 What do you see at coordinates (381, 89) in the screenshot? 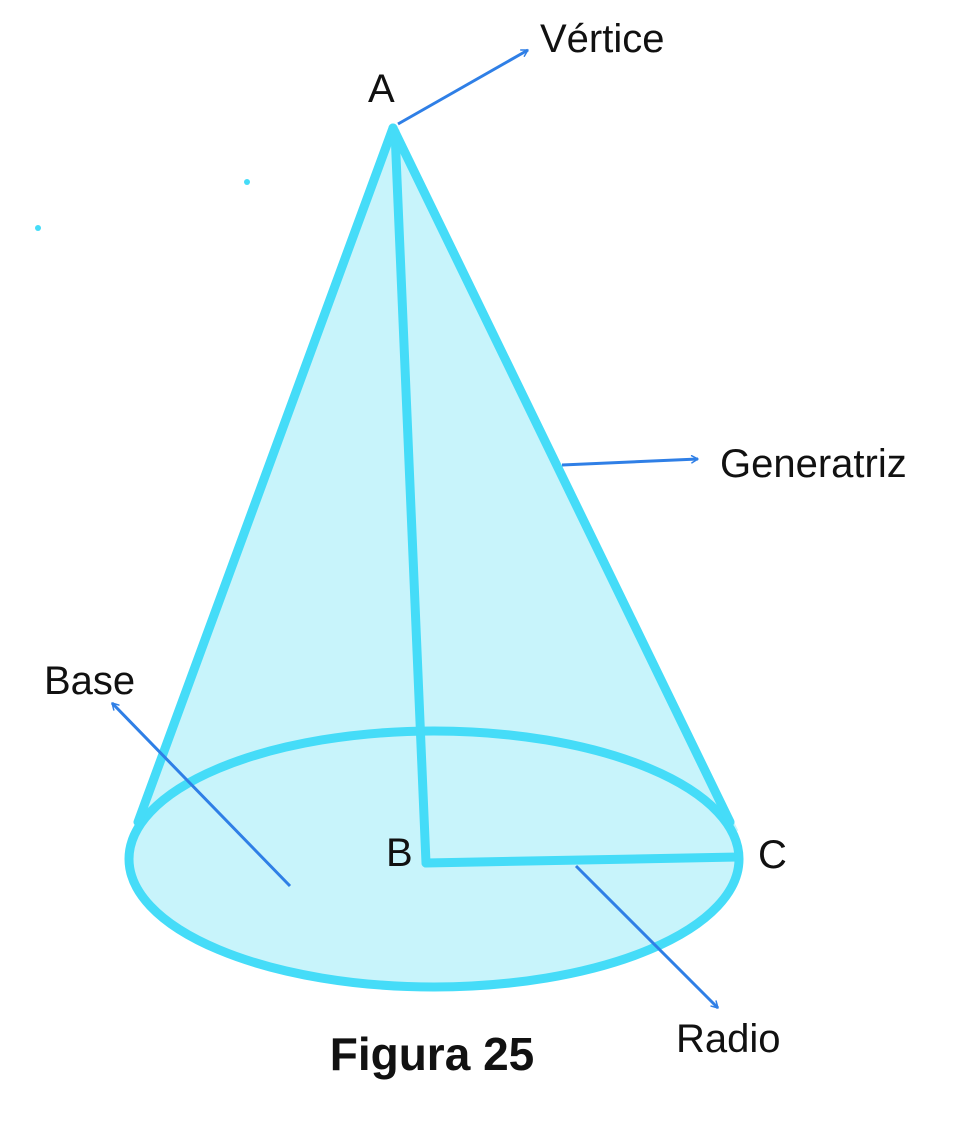
I see `point-label-a: A` at bounding box center [381, 89].